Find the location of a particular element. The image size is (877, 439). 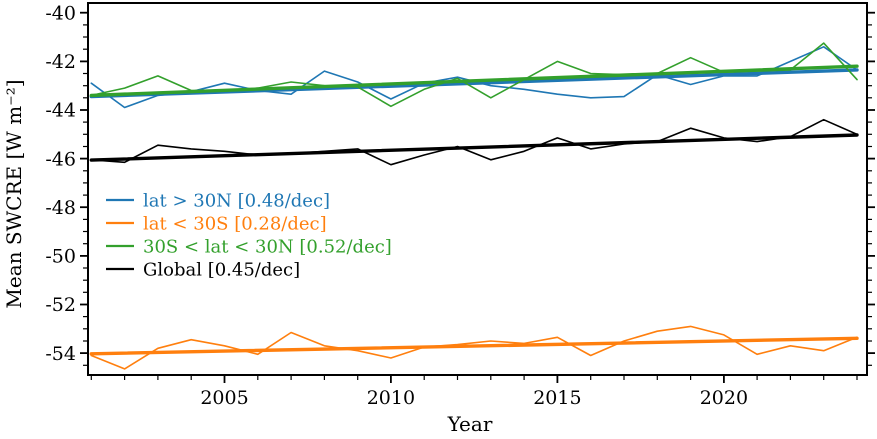

y-tick-label: -52 is located at coordinates (60, 305).